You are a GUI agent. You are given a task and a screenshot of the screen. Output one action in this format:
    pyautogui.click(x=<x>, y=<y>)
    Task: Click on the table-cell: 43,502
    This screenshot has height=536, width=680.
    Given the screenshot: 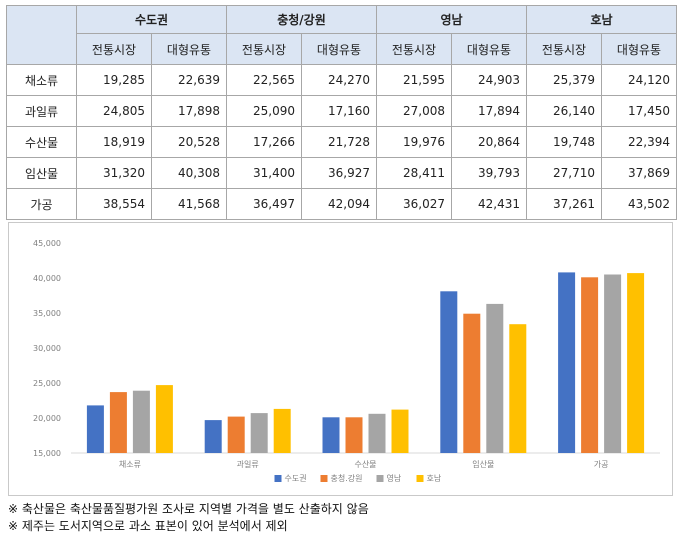 What is the action you would take?
    pyautogui.click(x=639, y=204)
    